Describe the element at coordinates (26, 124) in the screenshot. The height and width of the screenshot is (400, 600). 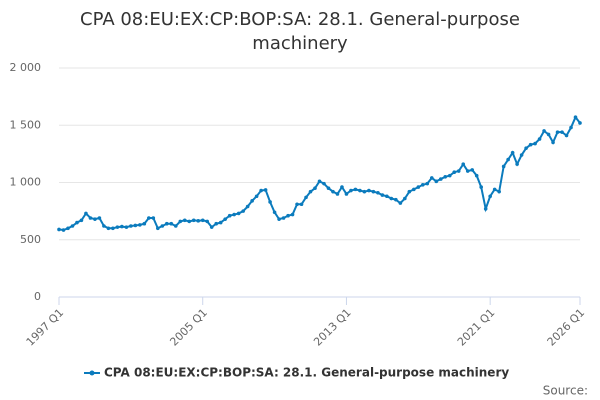
I see `y-tick-label: 1 500` at that location.